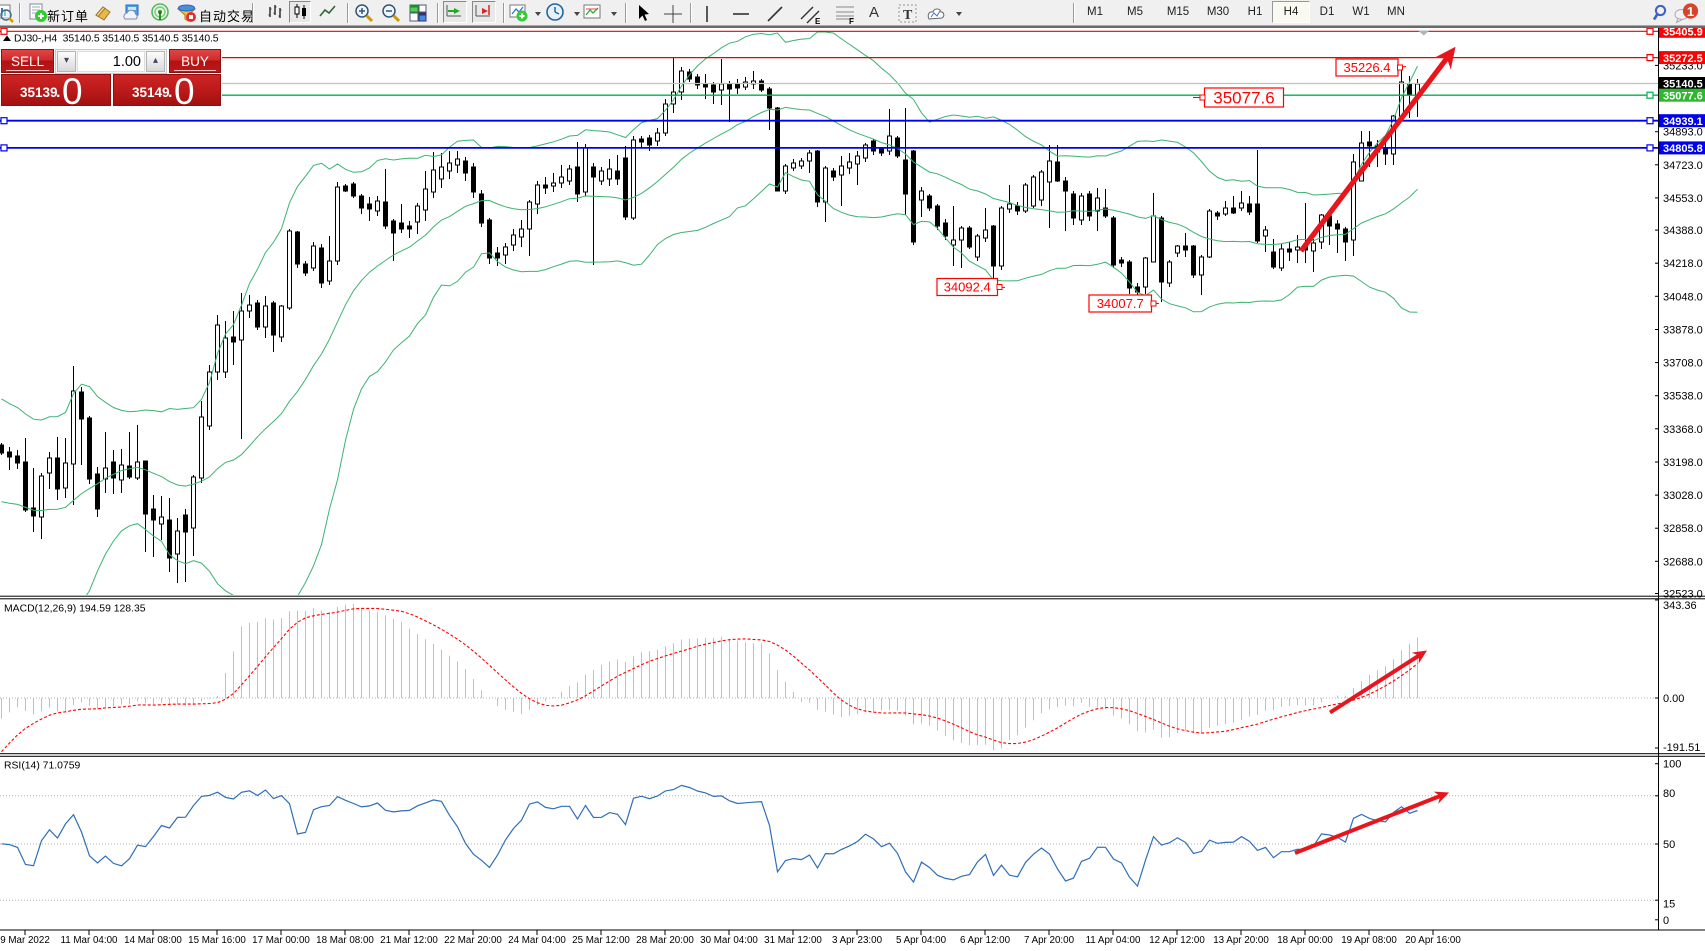  I want to click on svg-text: 35140.5, so click(1683, 85).